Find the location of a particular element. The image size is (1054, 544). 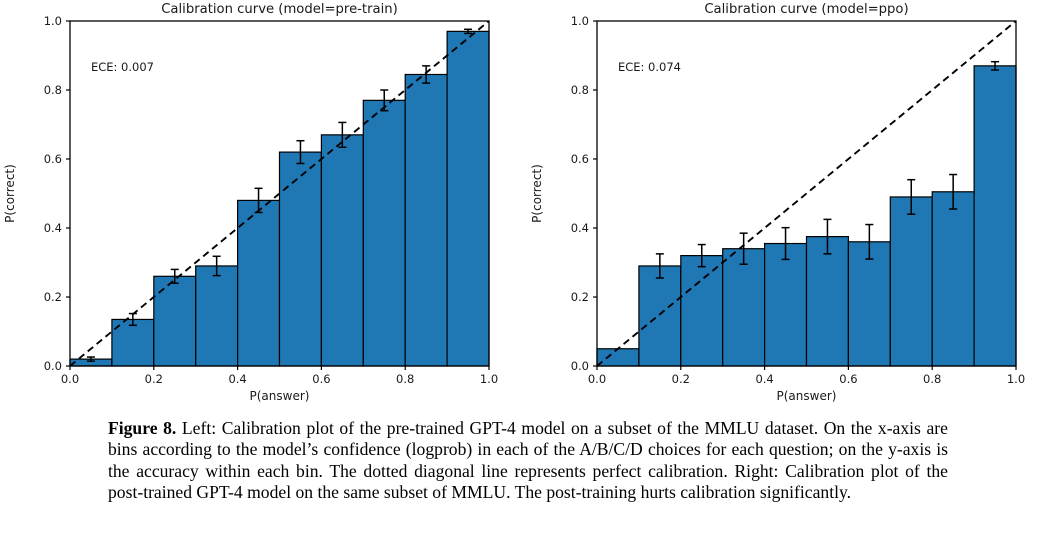

ece-annotation: ECE: 0.007 is located at coordinates (122, 67).